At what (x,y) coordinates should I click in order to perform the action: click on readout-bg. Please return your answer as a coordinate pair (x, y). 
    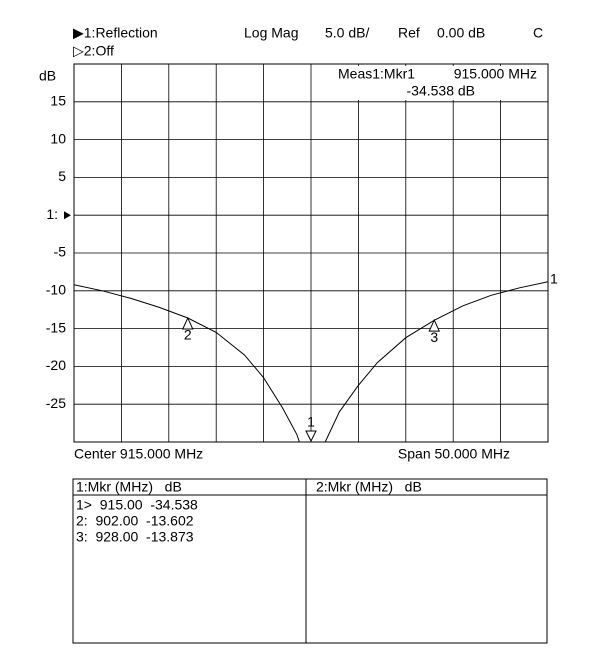
    Looking at the image, I should click on (441, 83).